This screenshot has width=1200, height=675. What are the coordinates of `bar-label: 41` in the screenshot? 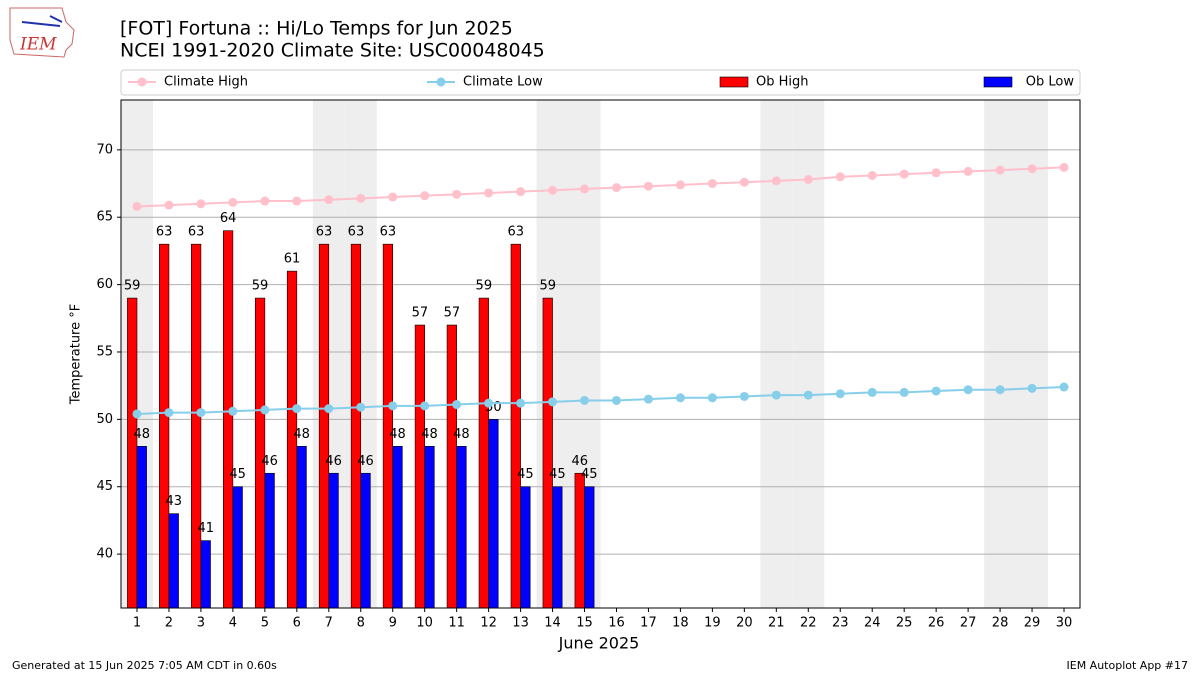 It's located at (205, 528).